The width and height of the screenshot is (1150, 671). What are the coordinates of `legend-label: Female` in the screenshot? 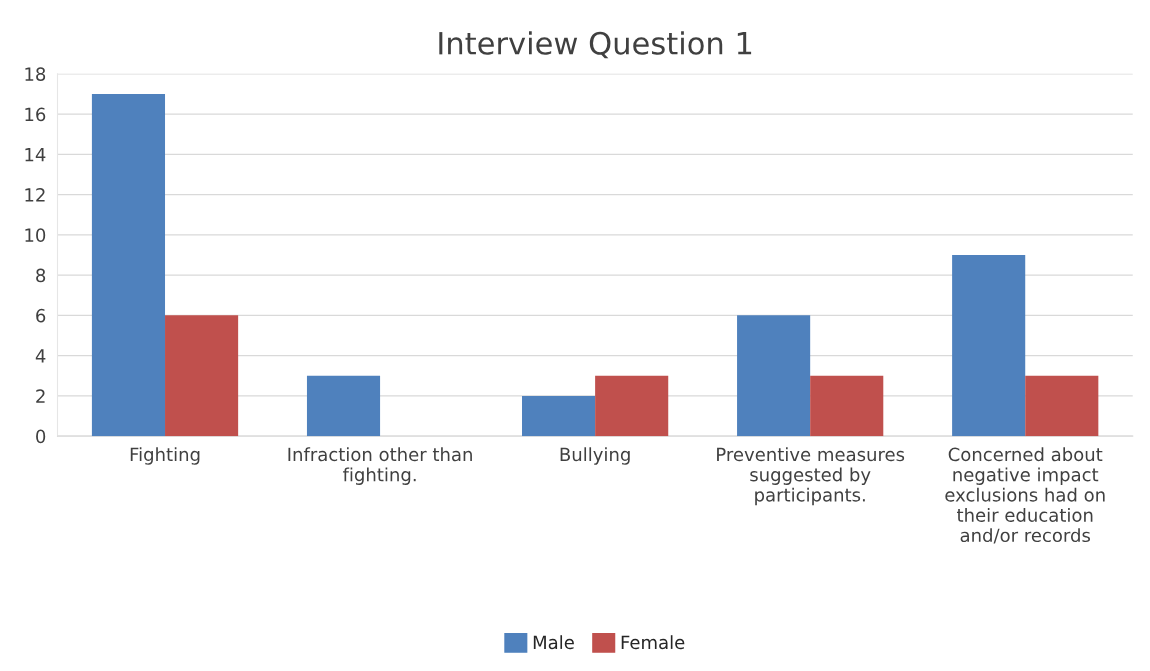 It's located at (653, 642).